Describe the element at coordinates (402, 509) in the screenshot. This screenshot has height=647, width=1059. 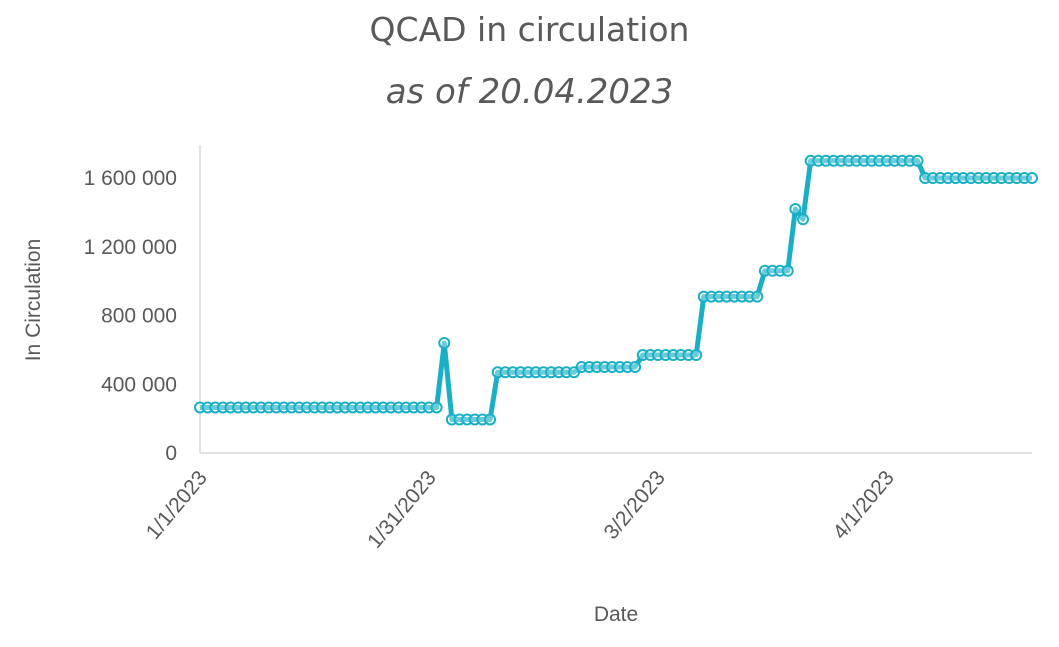
I see `x-tick-label: 1/31/2023` at that location.